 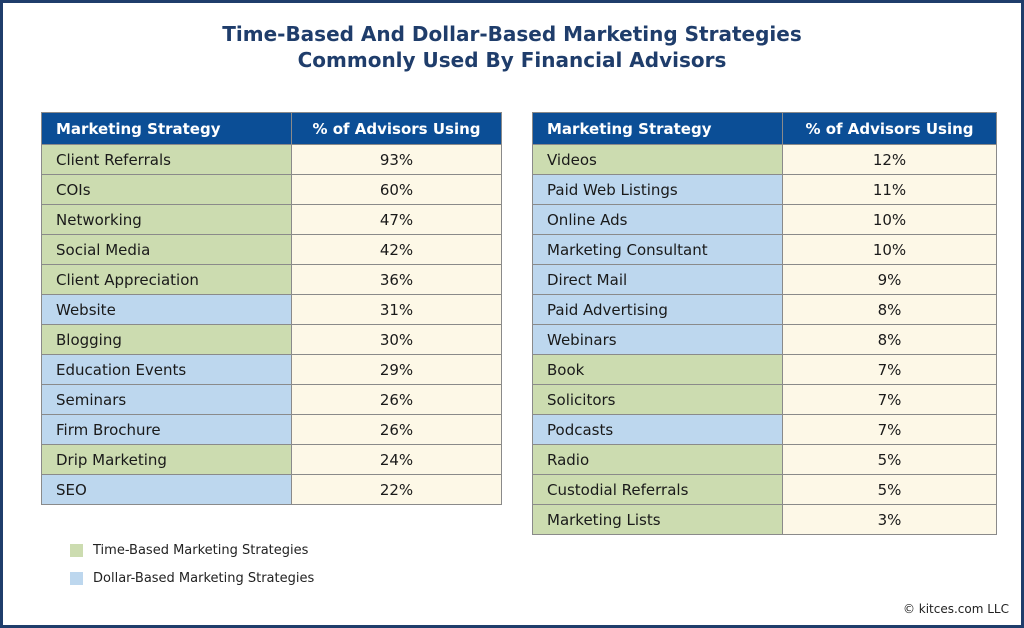 What do you see at coordinates (166, 249) in the screenshot?
I see `strategy-name-cell: Social Media` at bounding box center [166, 249].